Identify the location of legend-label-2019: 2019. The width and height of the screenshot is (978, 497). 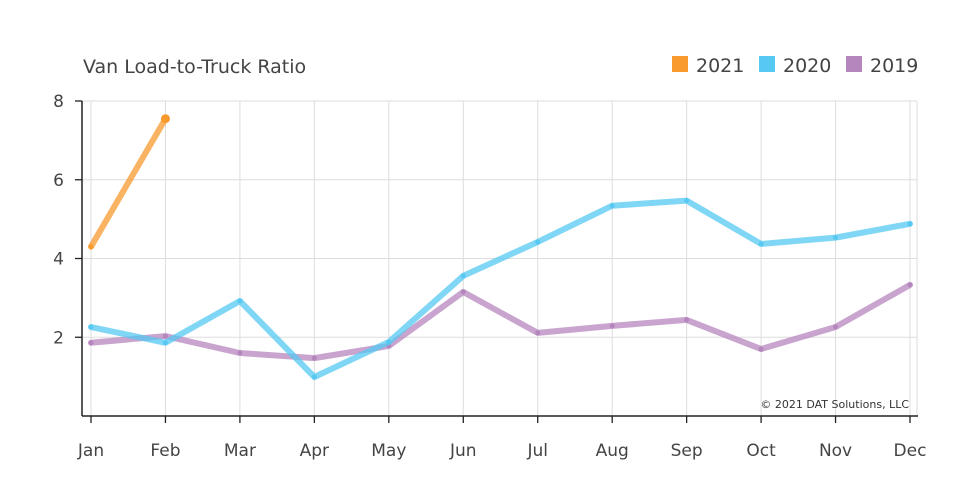
(894, 66).